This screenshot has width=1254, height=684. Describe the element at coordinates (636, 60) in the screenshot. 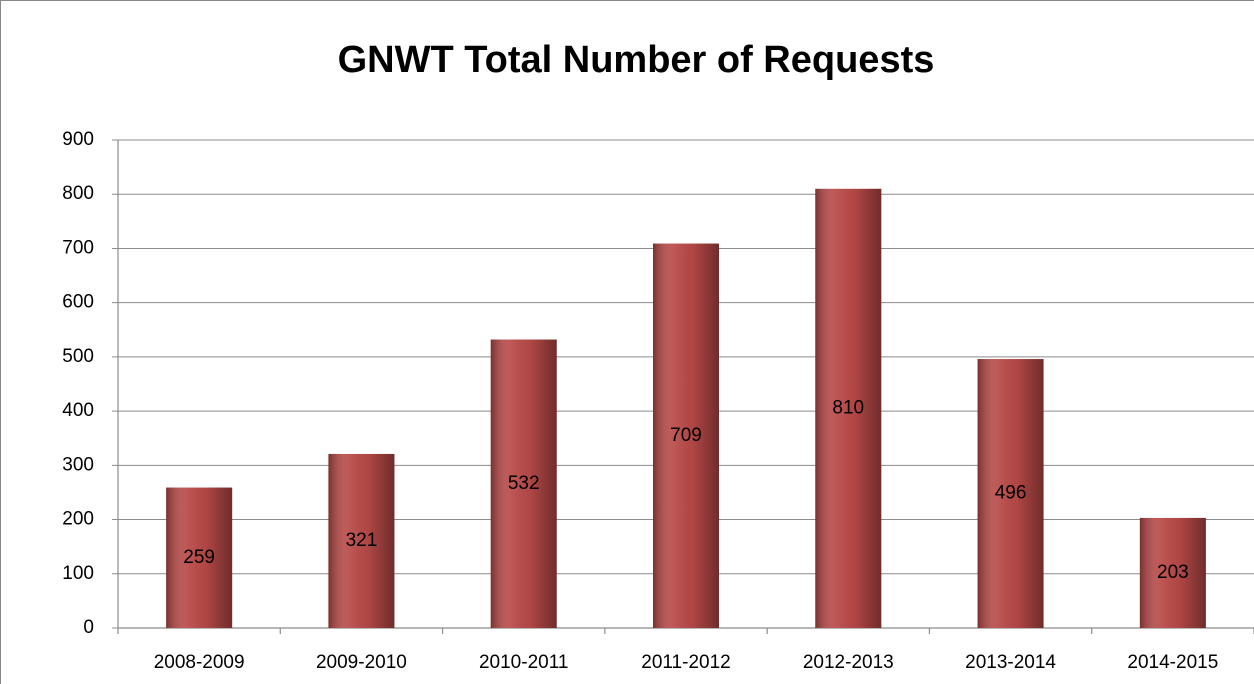

I see `chart-title: GNWT Total Number of Requests` at that location.